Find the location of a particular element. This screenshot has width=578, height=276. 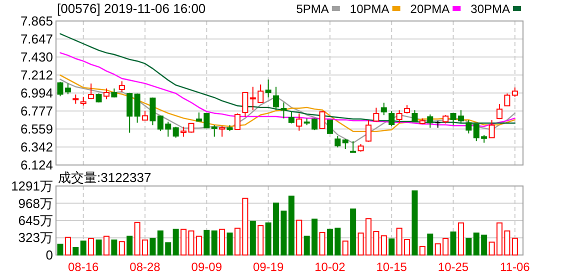

x-tick-label: 10-02 is located at coordinates (330, 267).